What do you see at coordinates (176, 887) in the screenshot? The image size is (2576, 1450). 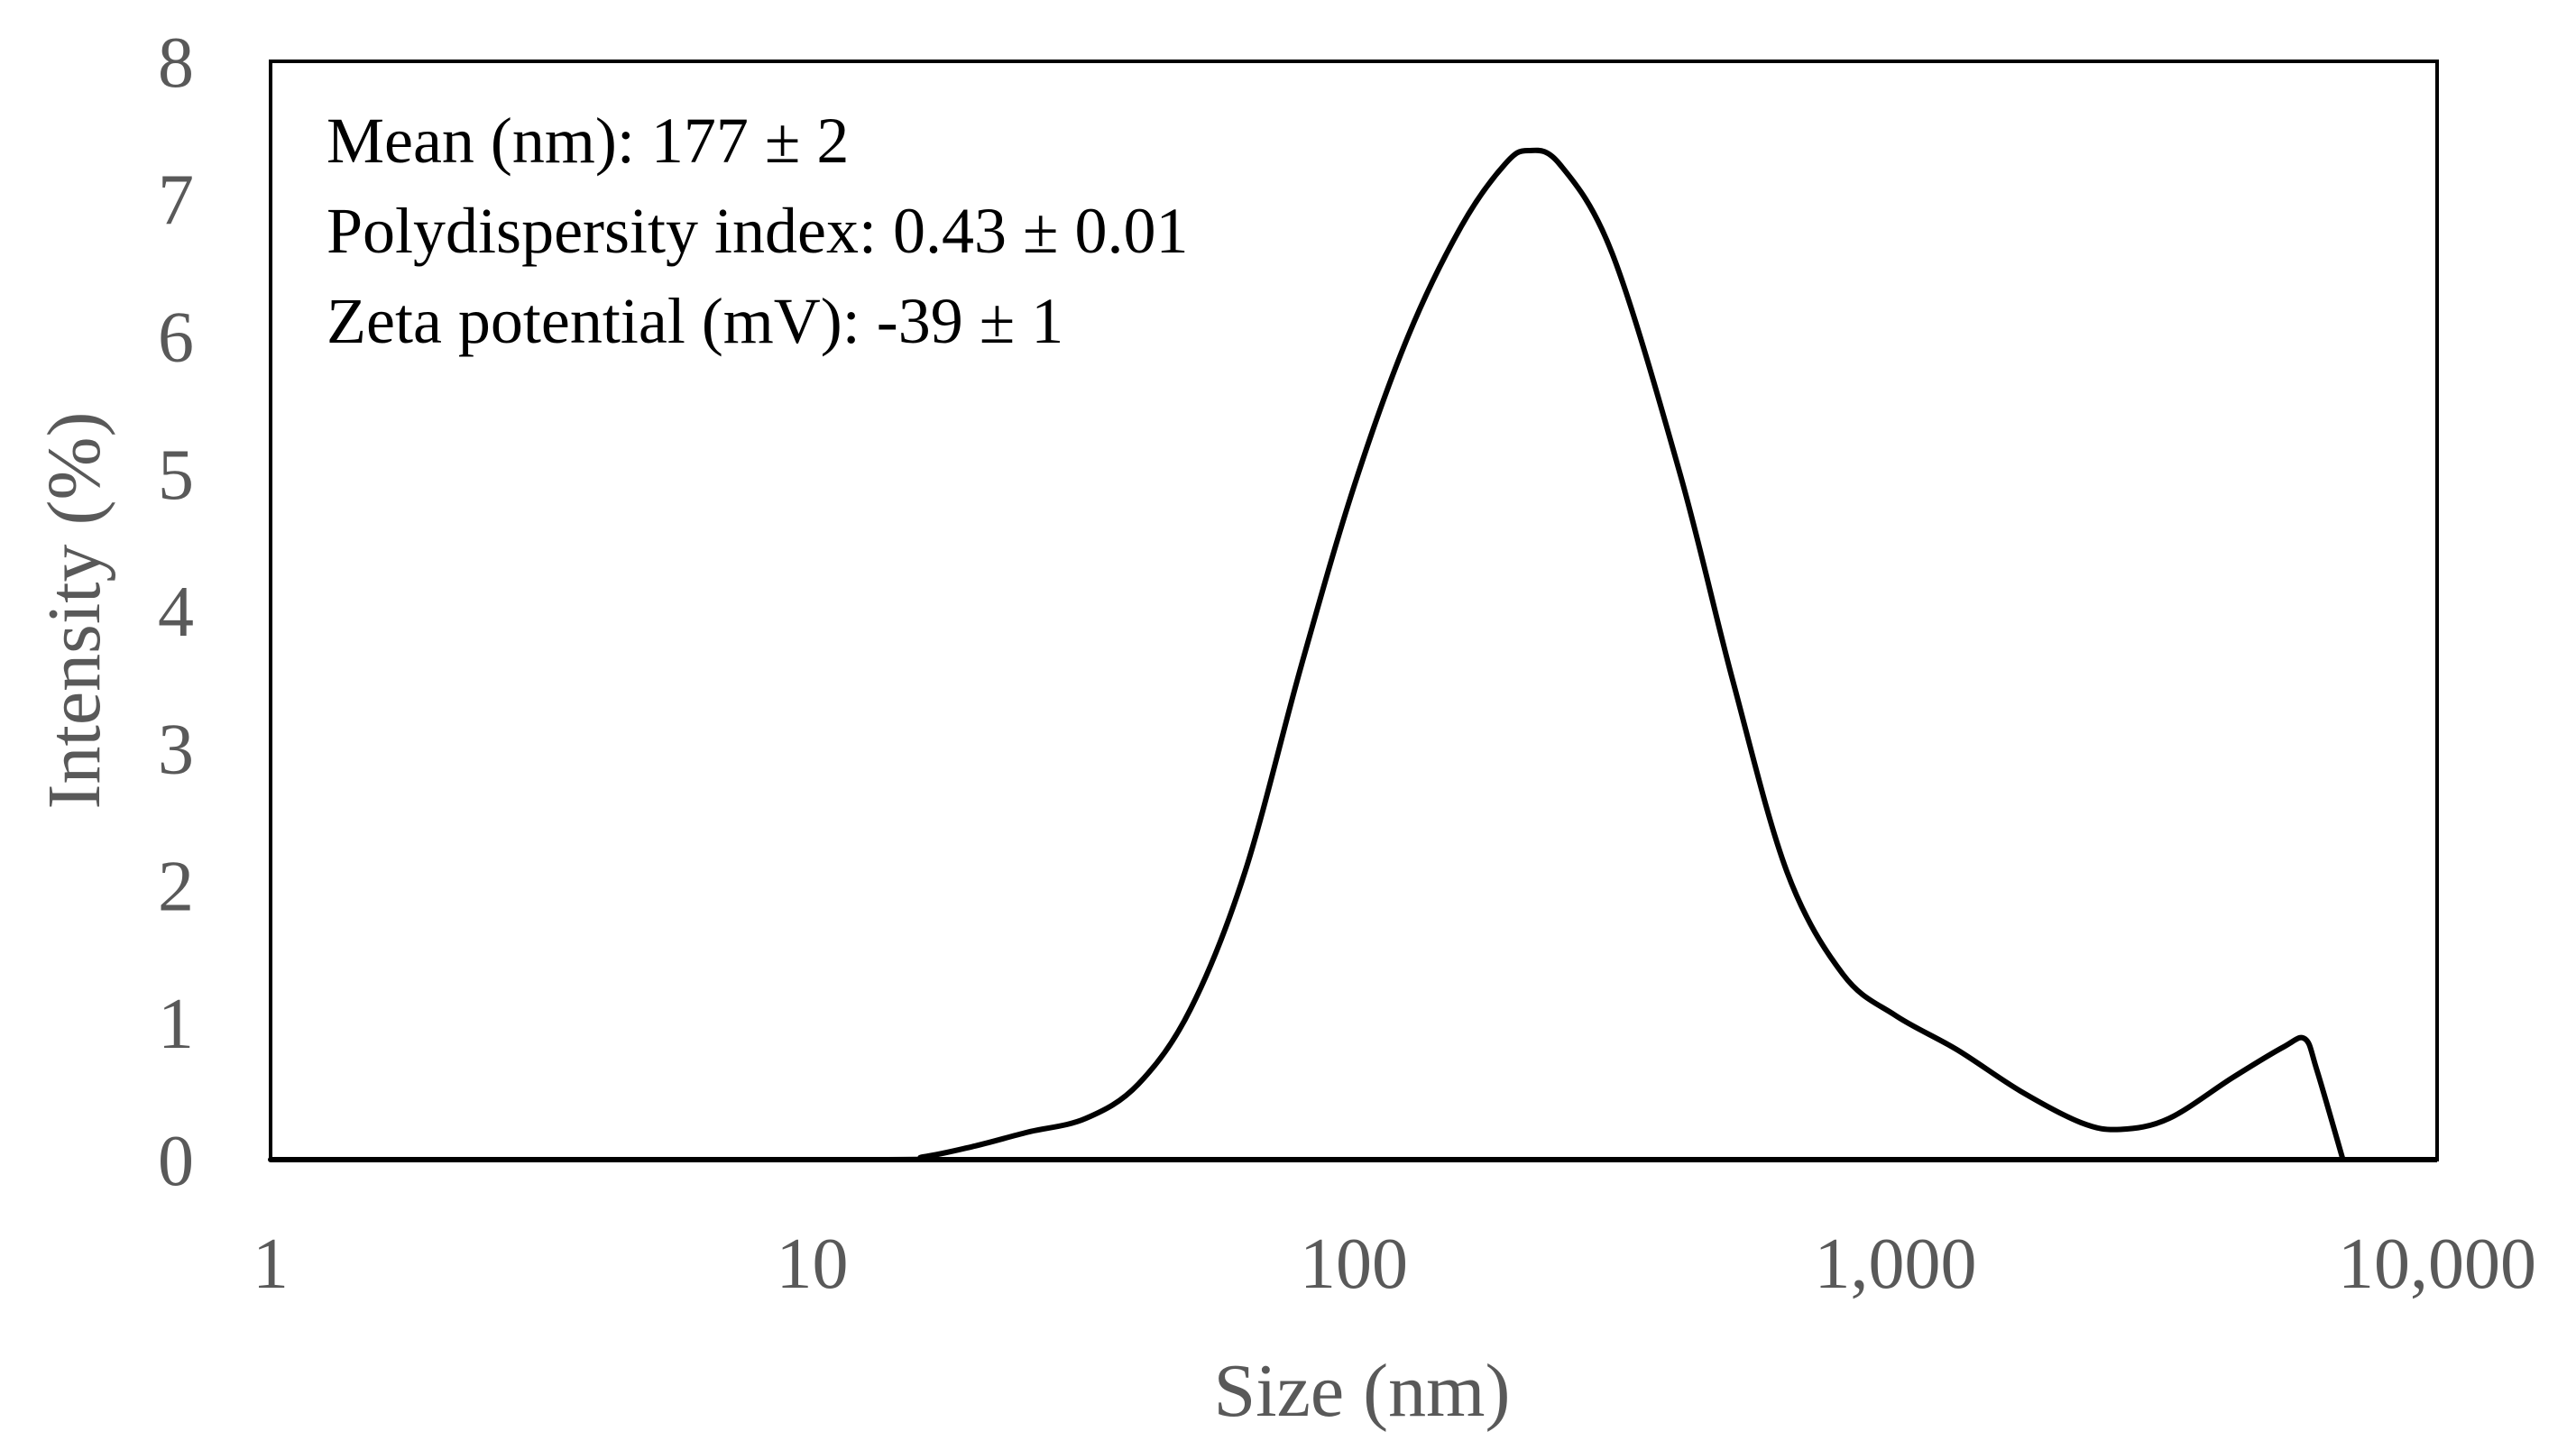 I see `y-tick-label: 2` at bounding box center [176, 887].